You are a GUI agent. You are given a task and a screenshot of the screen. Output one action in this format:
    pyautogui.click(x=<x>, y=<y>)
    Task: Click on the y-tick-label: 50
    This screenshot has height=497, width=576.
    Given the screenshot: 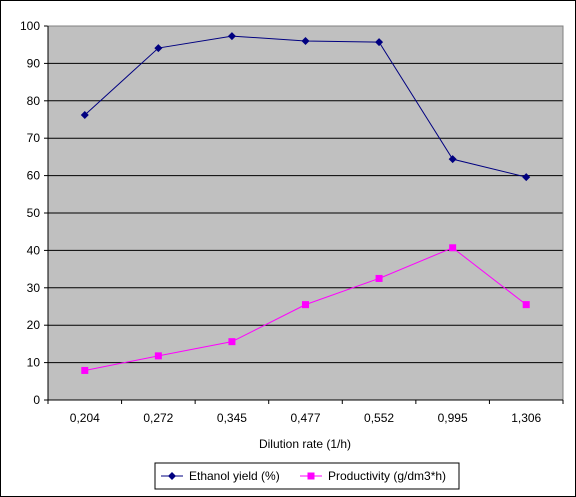 What is the action you would take?
    pyautogui.click(x=34, y=213)
    